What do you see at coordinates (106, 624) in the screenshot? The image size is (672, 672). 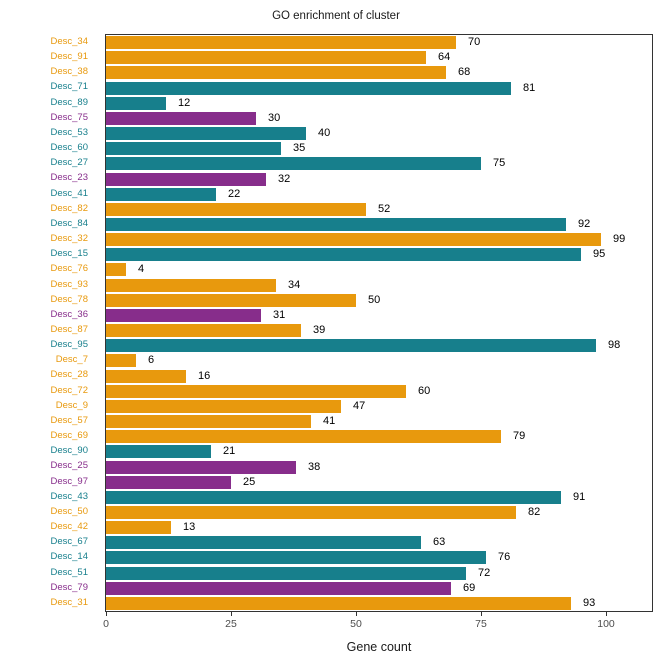 I see `x-tick-label: 0` at bounding box center [106, 624].